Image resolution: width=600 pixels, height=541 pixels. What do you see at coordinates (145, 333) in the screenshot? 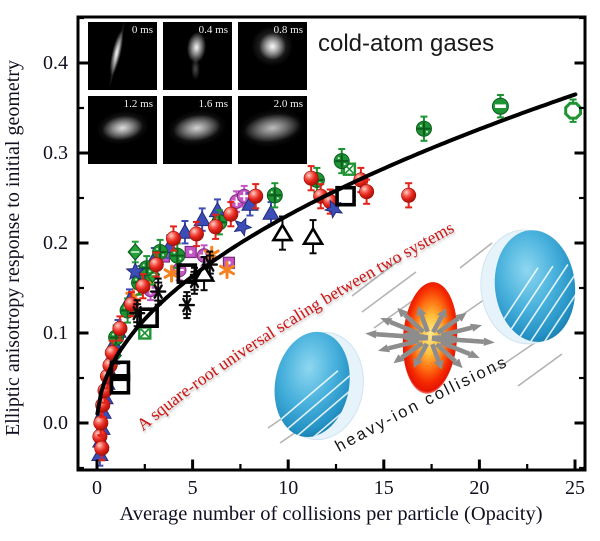
I see `data-point-square-x` at bounding box center [145, 333].